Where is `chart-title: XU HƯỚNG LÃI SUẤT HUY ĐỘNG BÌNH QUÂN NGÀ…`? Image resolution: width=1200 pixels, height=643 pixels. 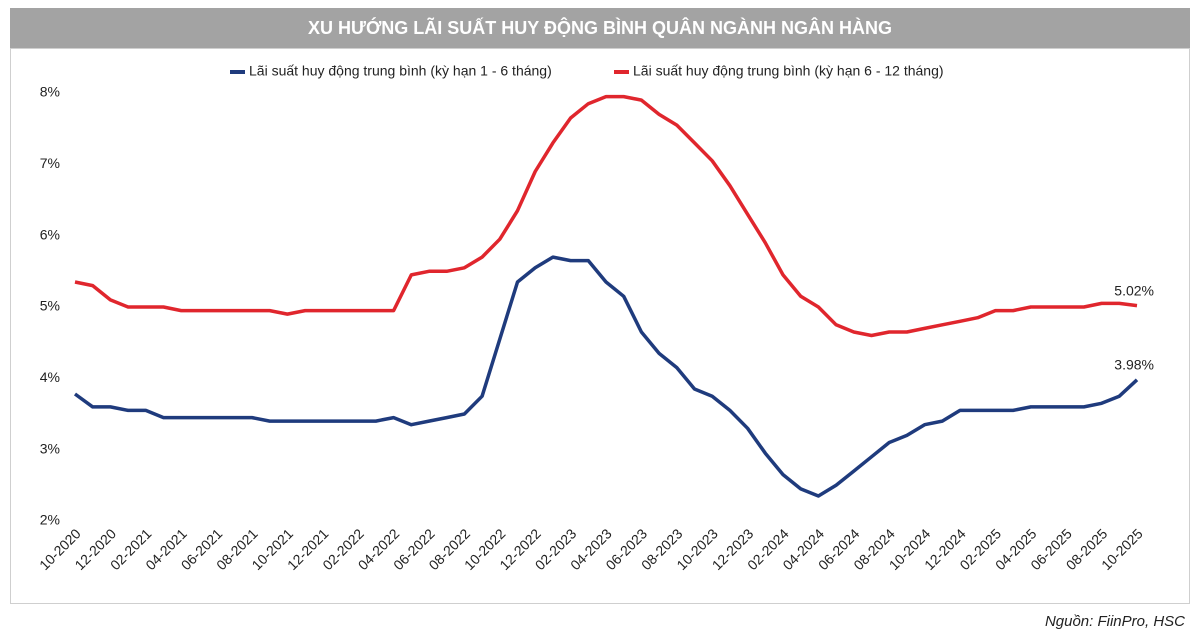
chart-title: XU HƯỚNG LÃI SUẤT HUY ĐỘNG BÌNH QUÂN NGÀ… is located at coordinates (600, 27).